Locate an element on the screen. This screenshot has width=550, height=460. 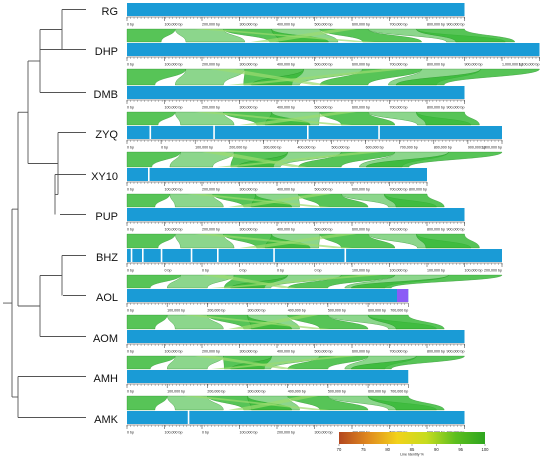
genome-label: ZYQ is located at coordinates (106, 135).